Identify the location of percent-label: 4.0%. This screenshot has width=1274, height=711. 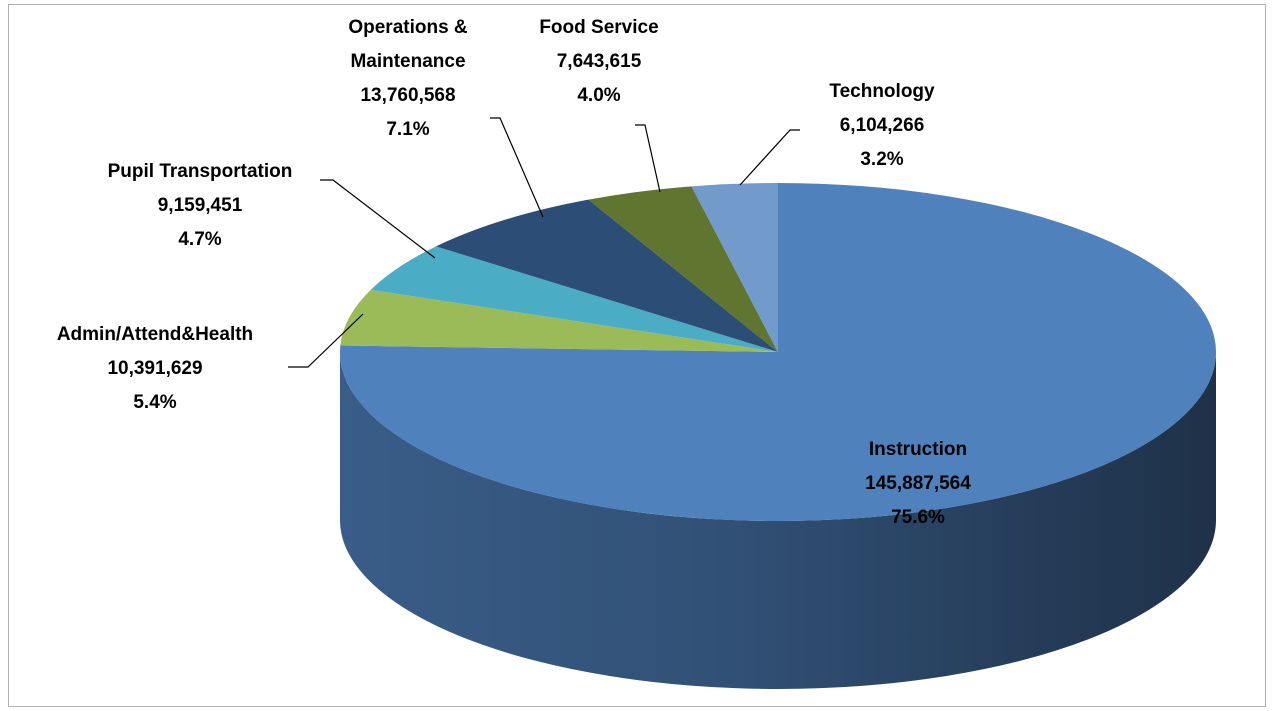
(598, 95).